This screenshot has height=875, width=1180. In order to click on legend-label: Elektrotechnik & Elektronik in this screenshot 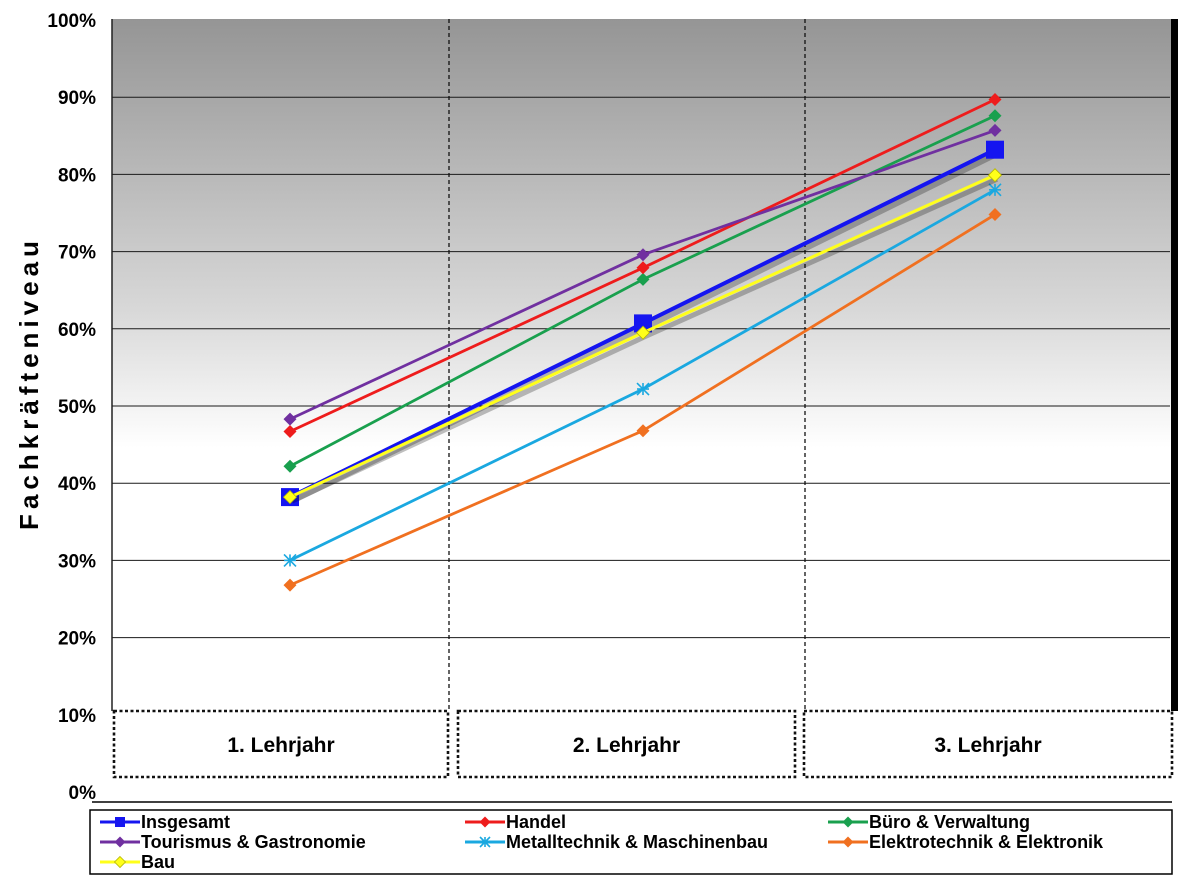, I will do `click(986, 842)`.